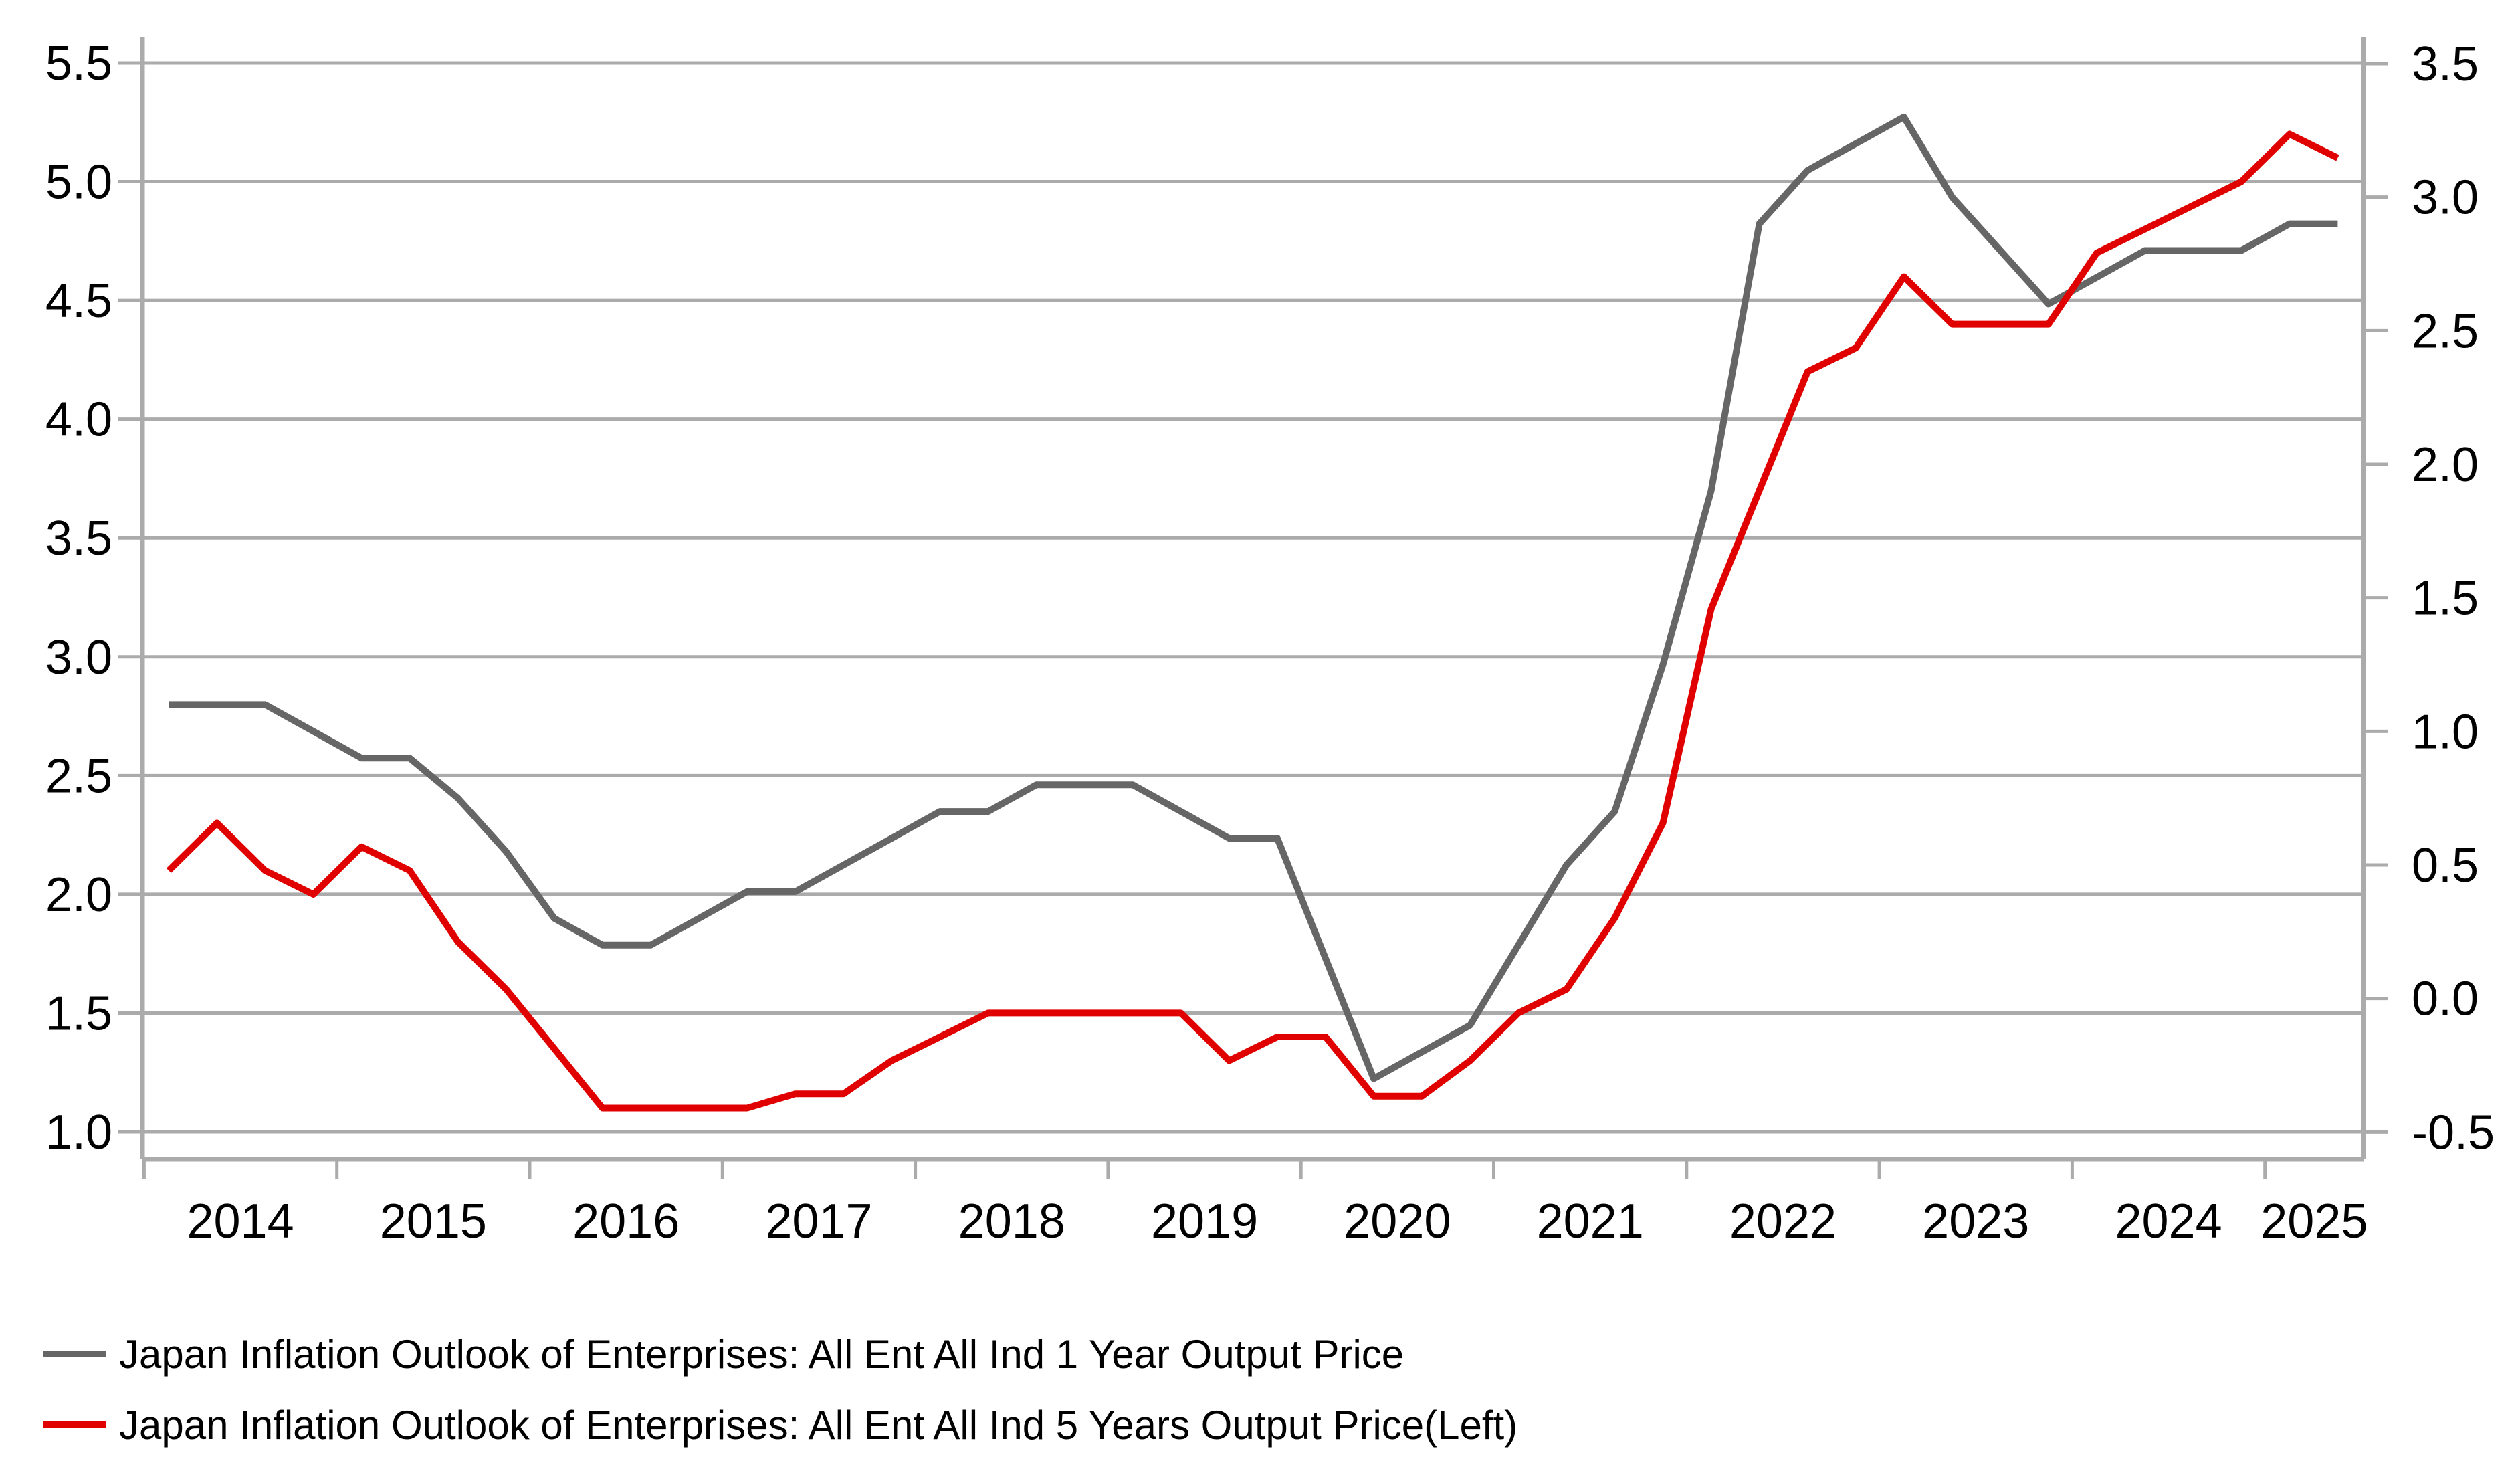 This screenshot has width=2520, height=1475. I want to click on y-axis-label-left: 3.0, so click(78, 657).